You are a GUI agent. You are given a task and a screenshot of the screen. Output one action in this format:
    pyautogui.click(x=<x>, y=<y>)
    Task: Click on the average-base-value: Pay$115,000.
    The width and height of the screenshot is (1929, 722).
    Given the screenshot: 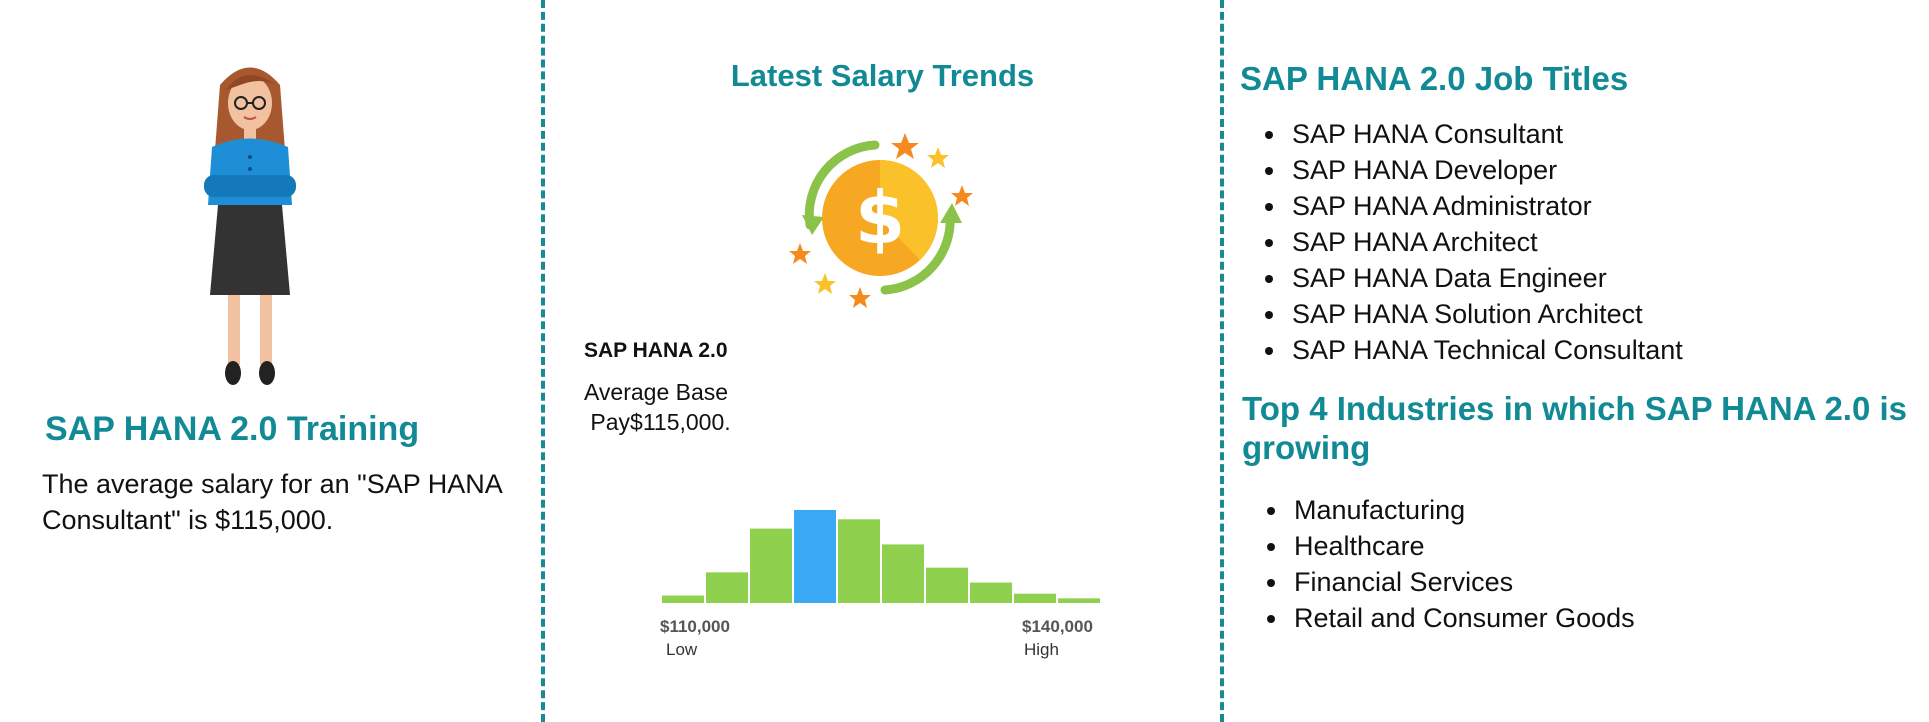 What is the action you would take?
    pyautogui.click(x=657, y=422)
    